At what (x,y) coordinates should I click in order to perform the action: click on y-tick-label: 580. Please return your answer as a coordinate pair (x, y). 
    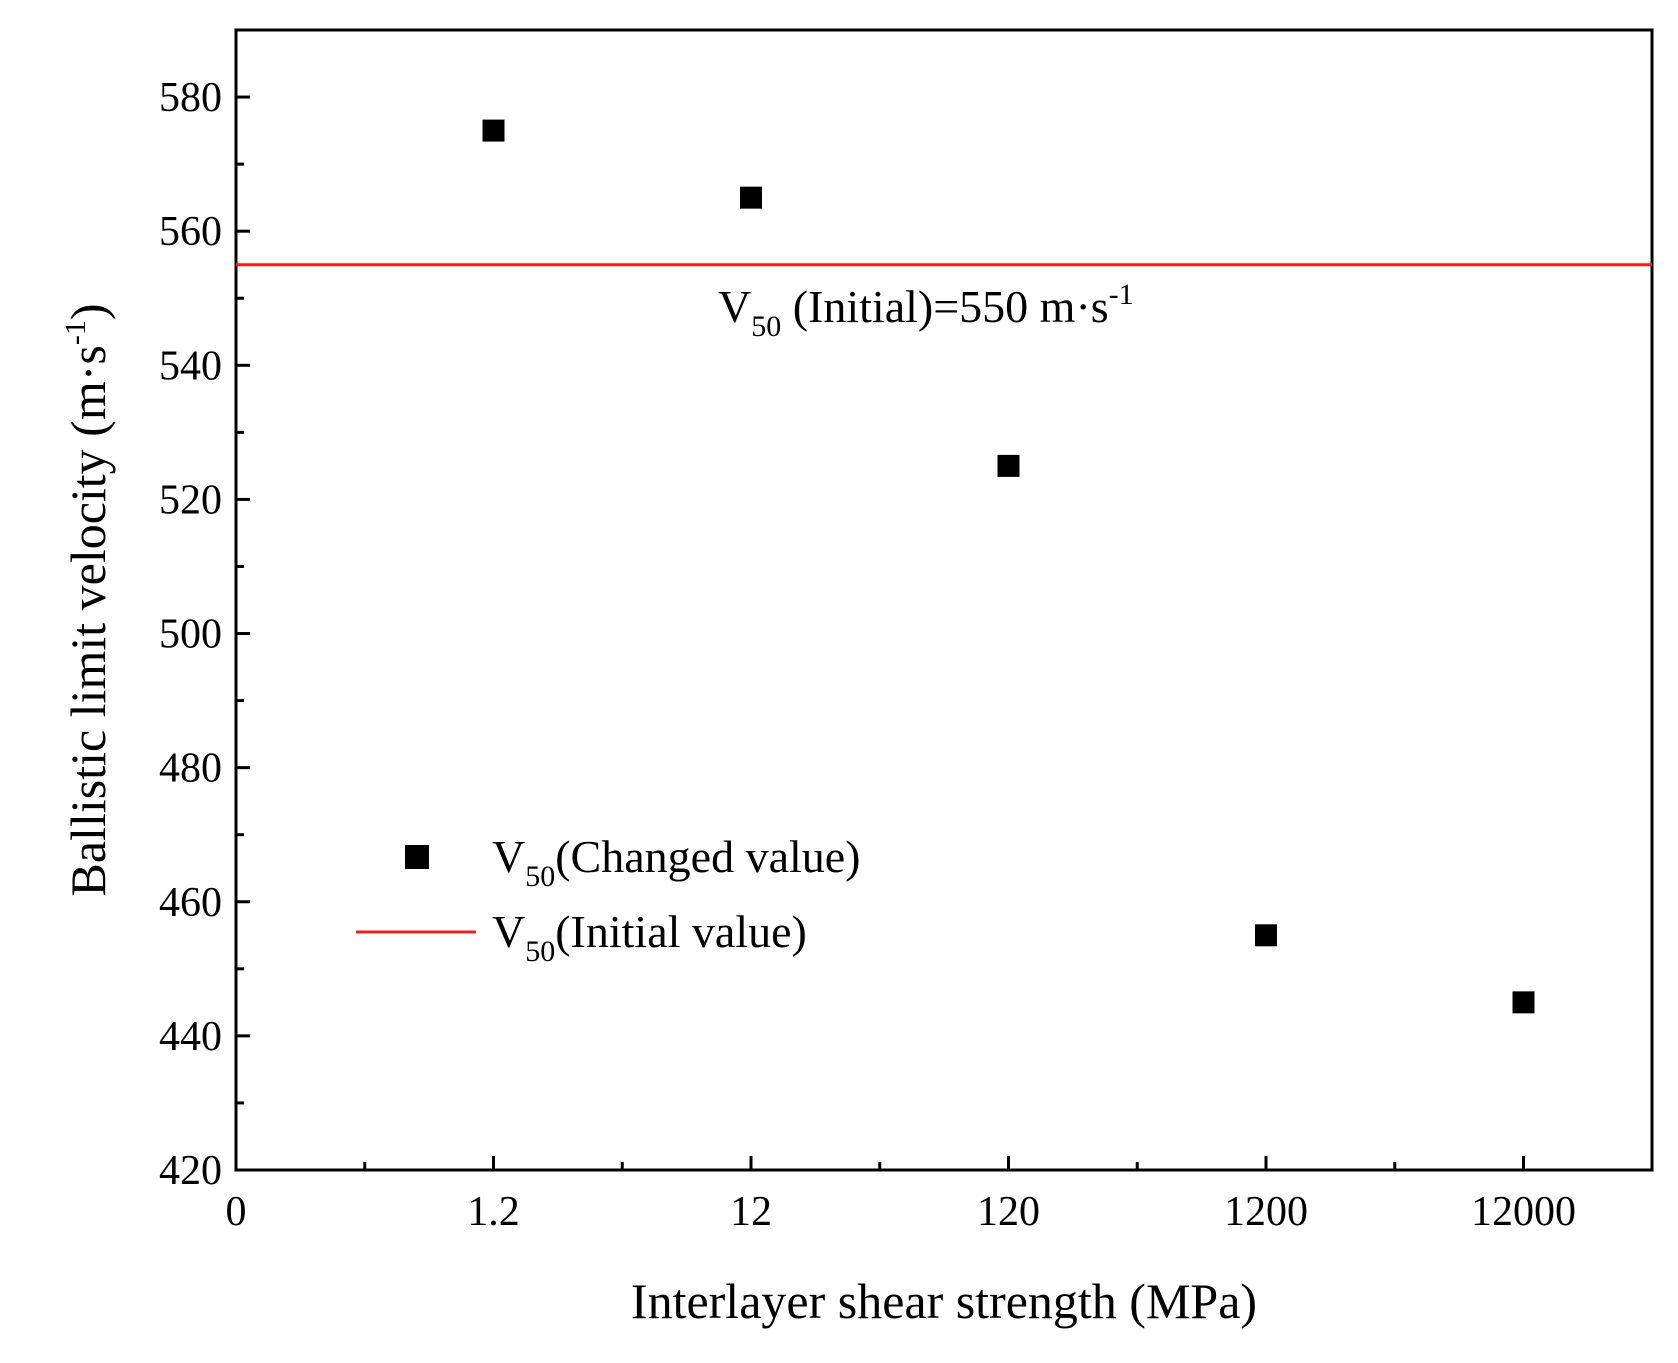
    Looking at the image, I should click on (190, 98).